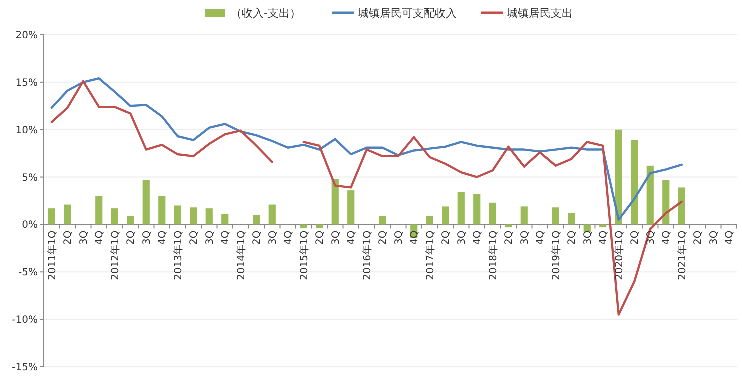 The height and width of the screenshot is (384, 742). Describe the element at coordinates (539, 13) in the screenshot. I see `legend-label: 城镇居民支出` at that location.